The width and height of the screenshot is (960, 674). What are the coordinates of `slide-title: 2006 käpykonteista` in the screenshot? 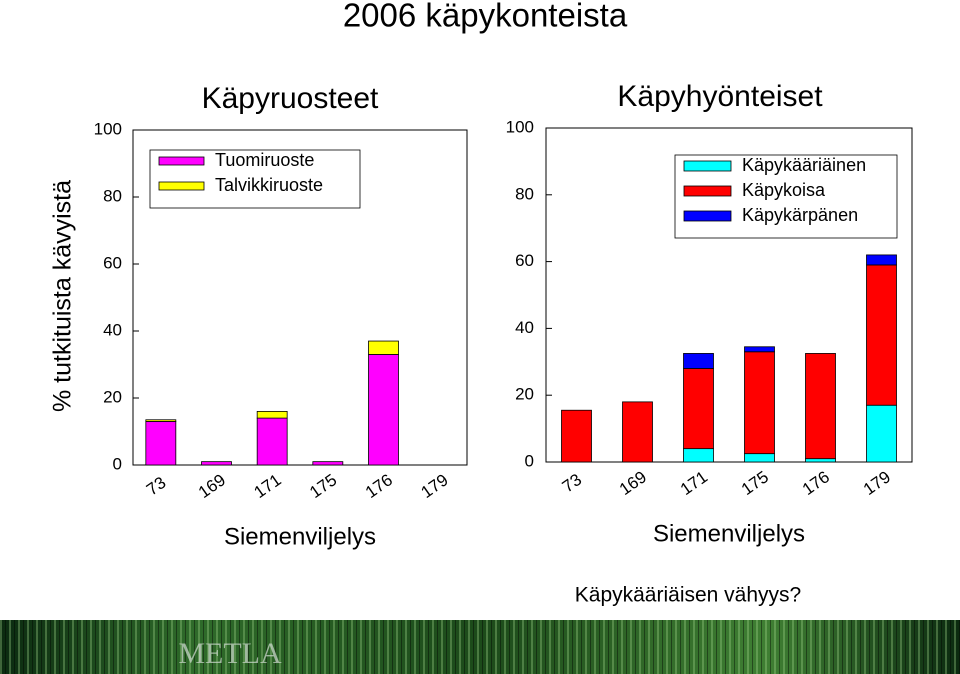 It's located at (485, 17).